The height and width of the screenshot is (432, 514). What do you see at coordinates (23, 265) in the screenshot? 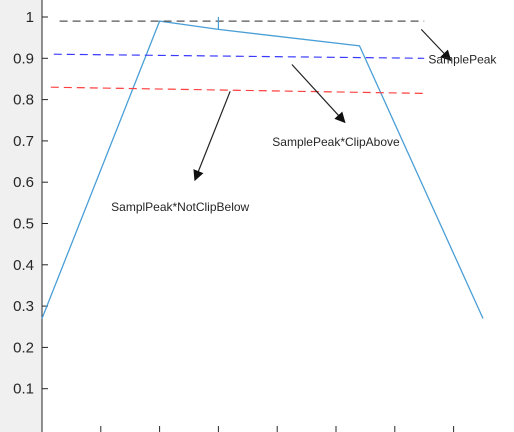
I see `y-tick-label: 0.4` at bounding box center [23, 265].